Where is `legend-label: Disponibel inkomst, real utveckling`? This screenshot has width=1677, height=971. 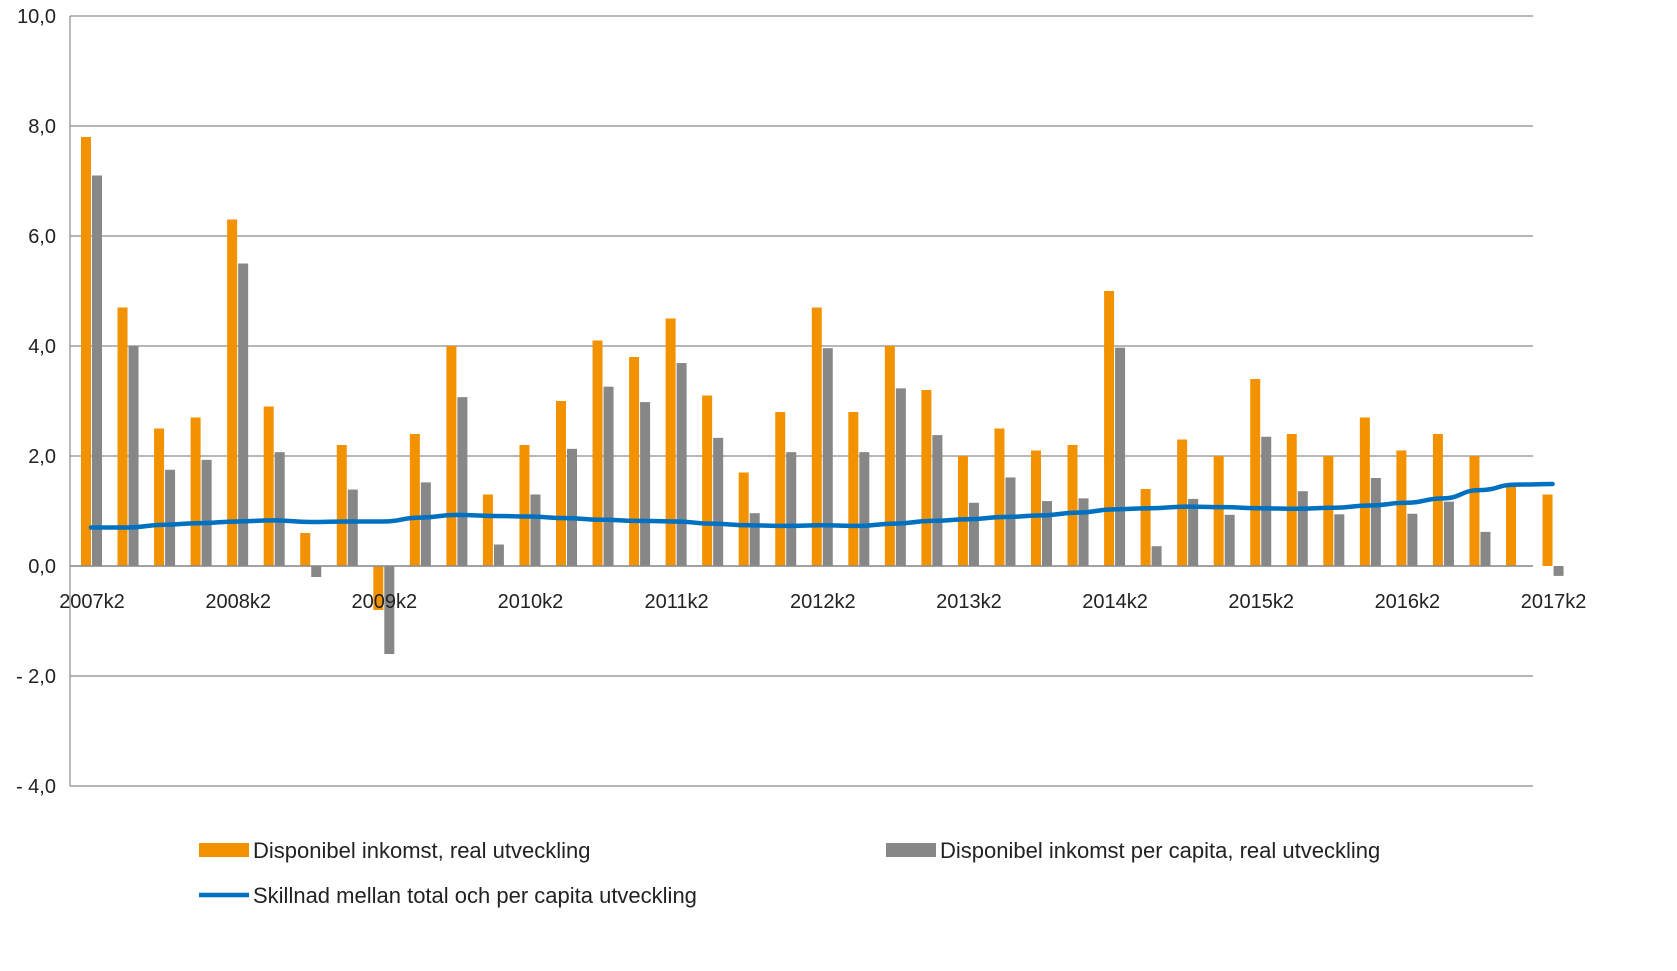 legend-label: Disponibel inkomst, real utveckling is located at coordinates (422, 850).